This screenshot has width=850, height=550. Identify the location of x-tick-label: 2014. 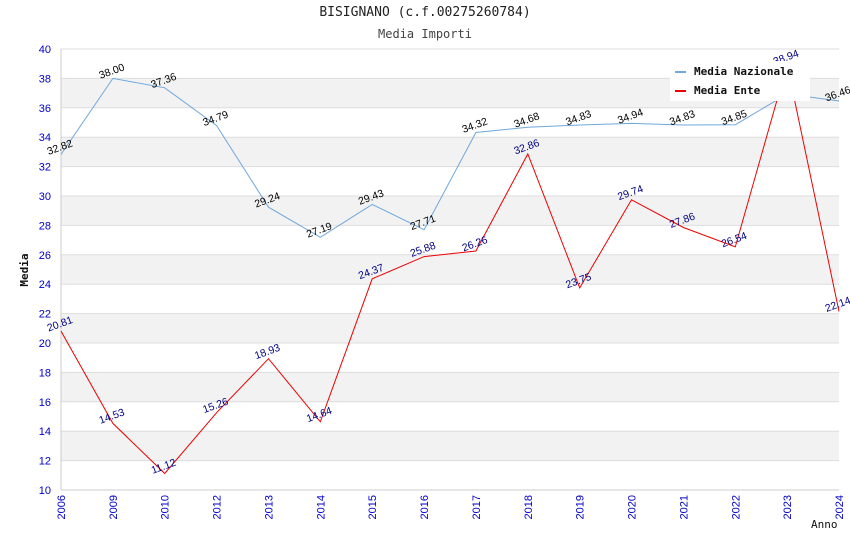
(321, 507).